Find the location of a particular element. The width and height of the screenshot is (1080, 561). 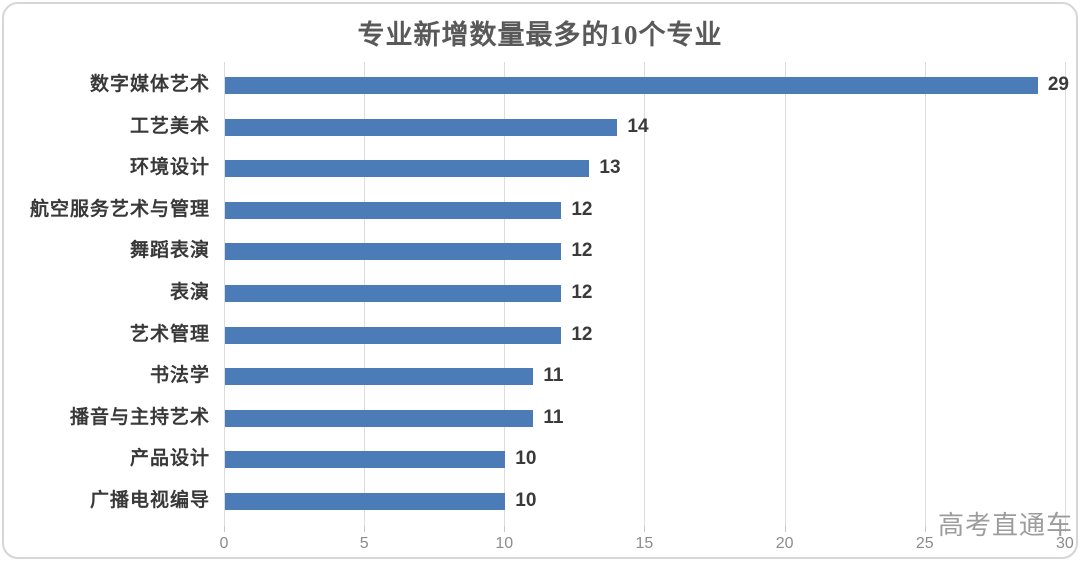

category-label: 表演 is located at coordinates (189, 292).